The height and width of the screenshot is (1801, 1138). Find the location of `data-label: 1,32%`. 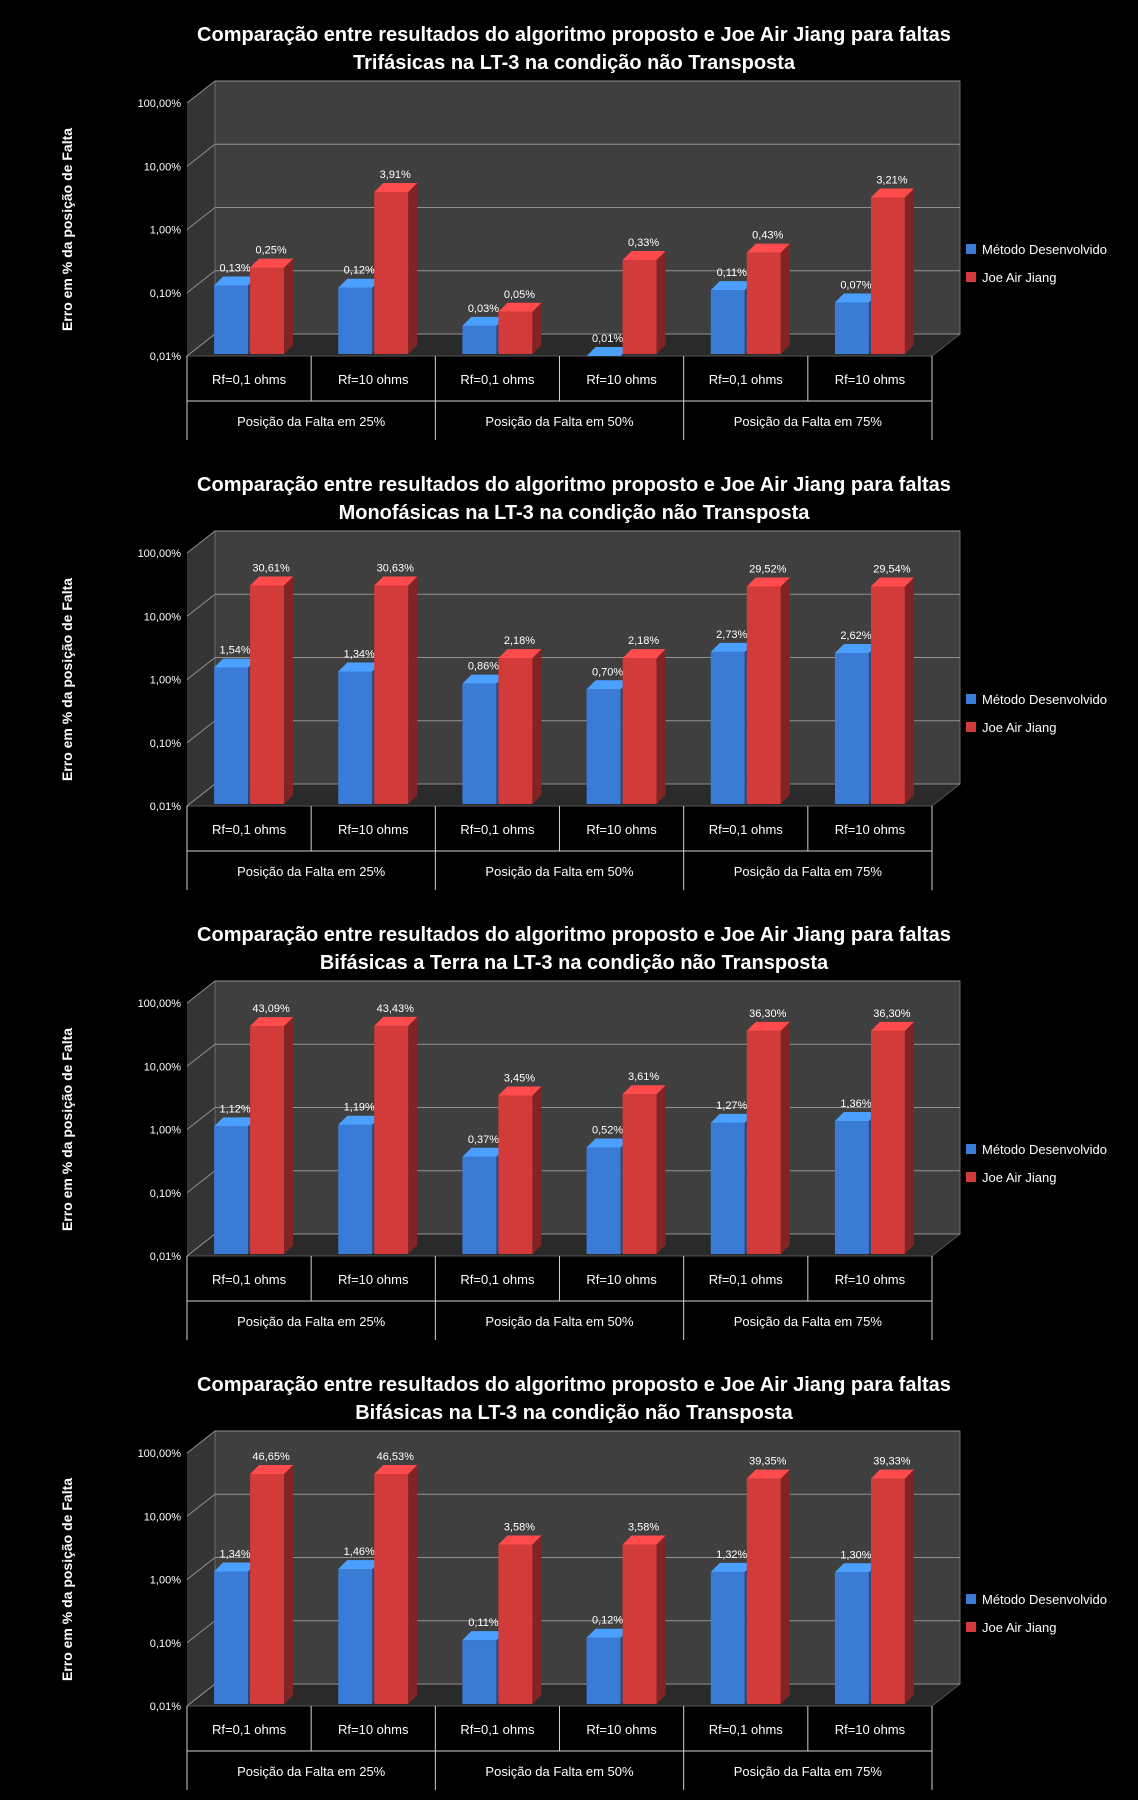

data-label: 1,32% is located at coordinates (731, 1555).